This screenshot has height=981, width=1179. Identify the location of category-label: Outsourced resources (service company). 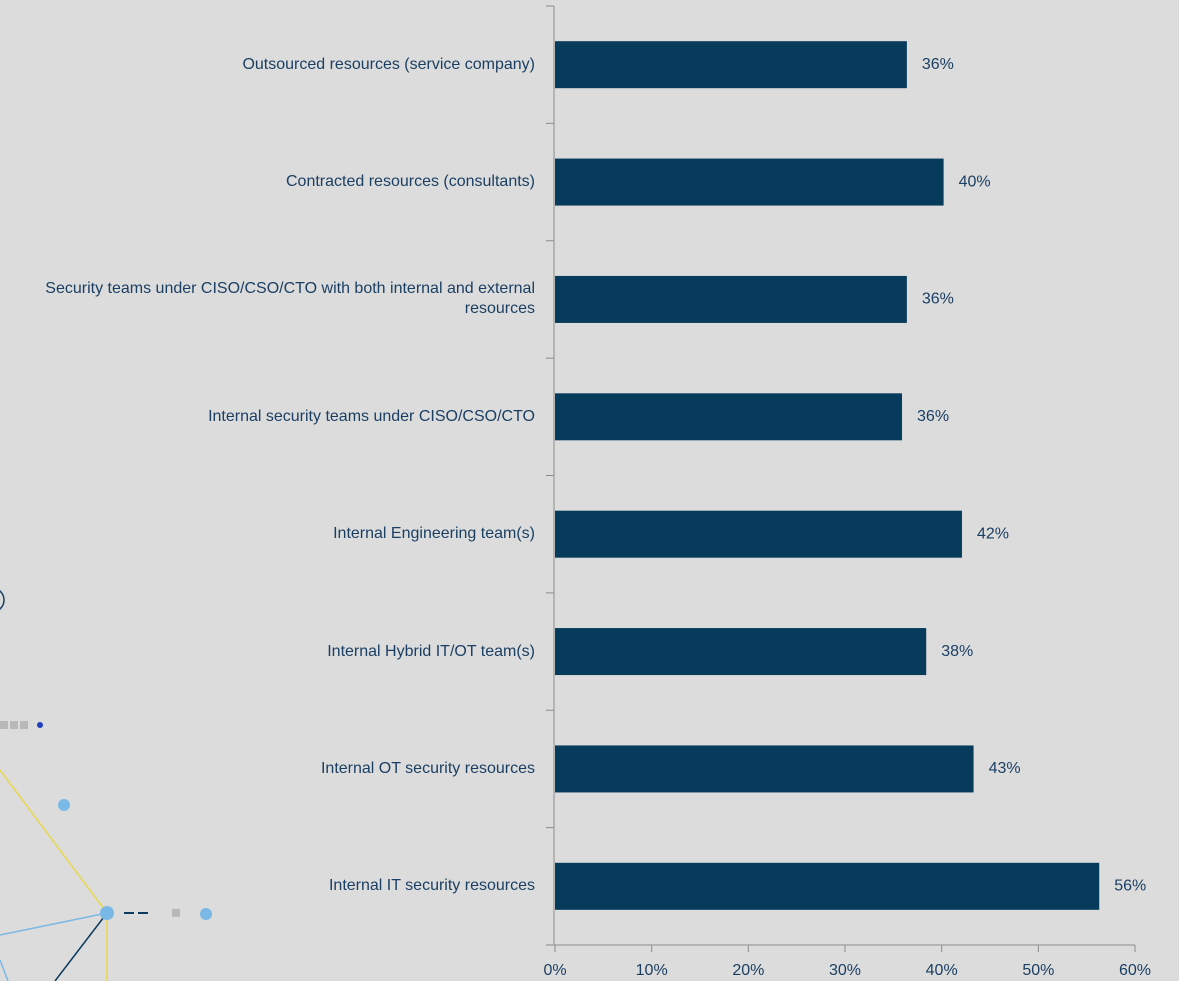
(388, 64).